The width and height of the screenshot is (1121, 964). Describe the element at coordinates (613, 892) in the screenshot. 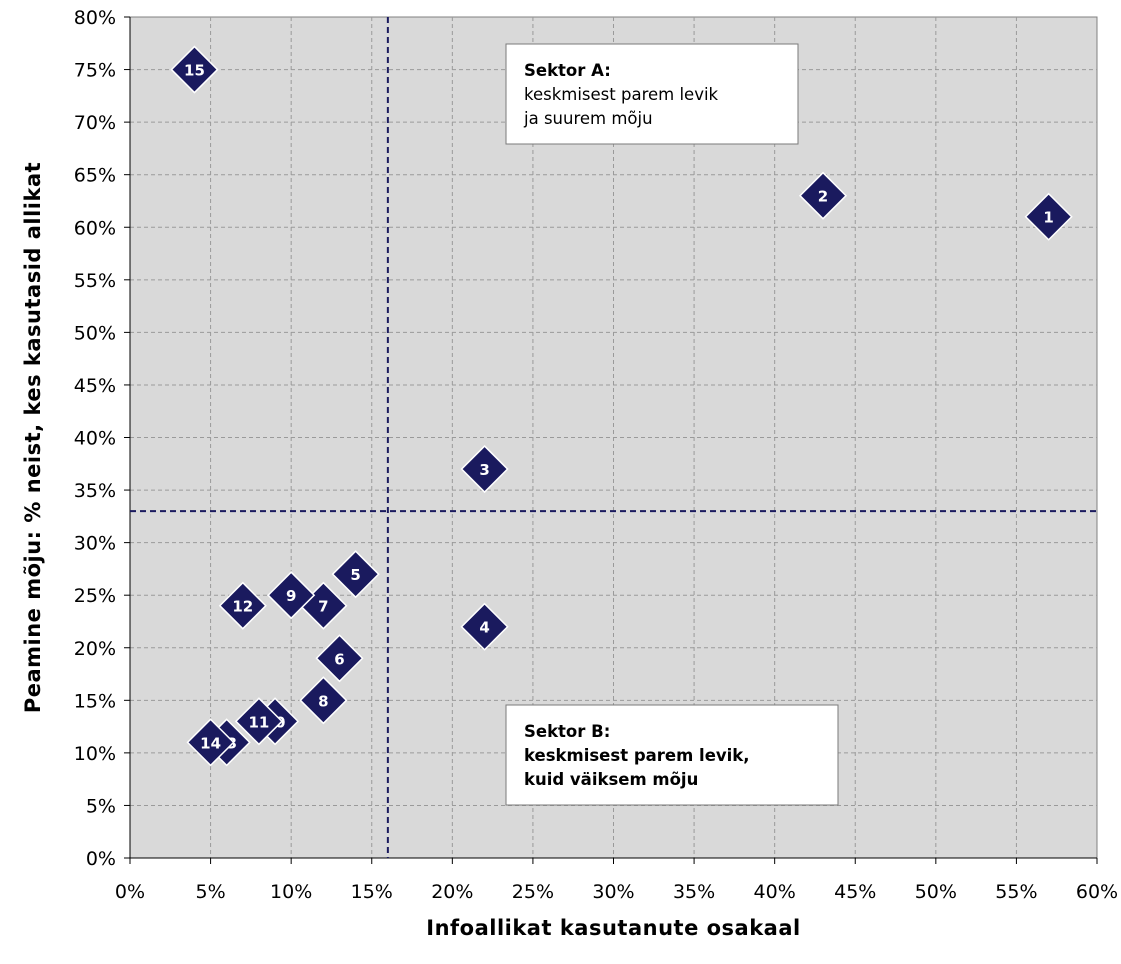

I see `x-tick-label: 30%` at that location.